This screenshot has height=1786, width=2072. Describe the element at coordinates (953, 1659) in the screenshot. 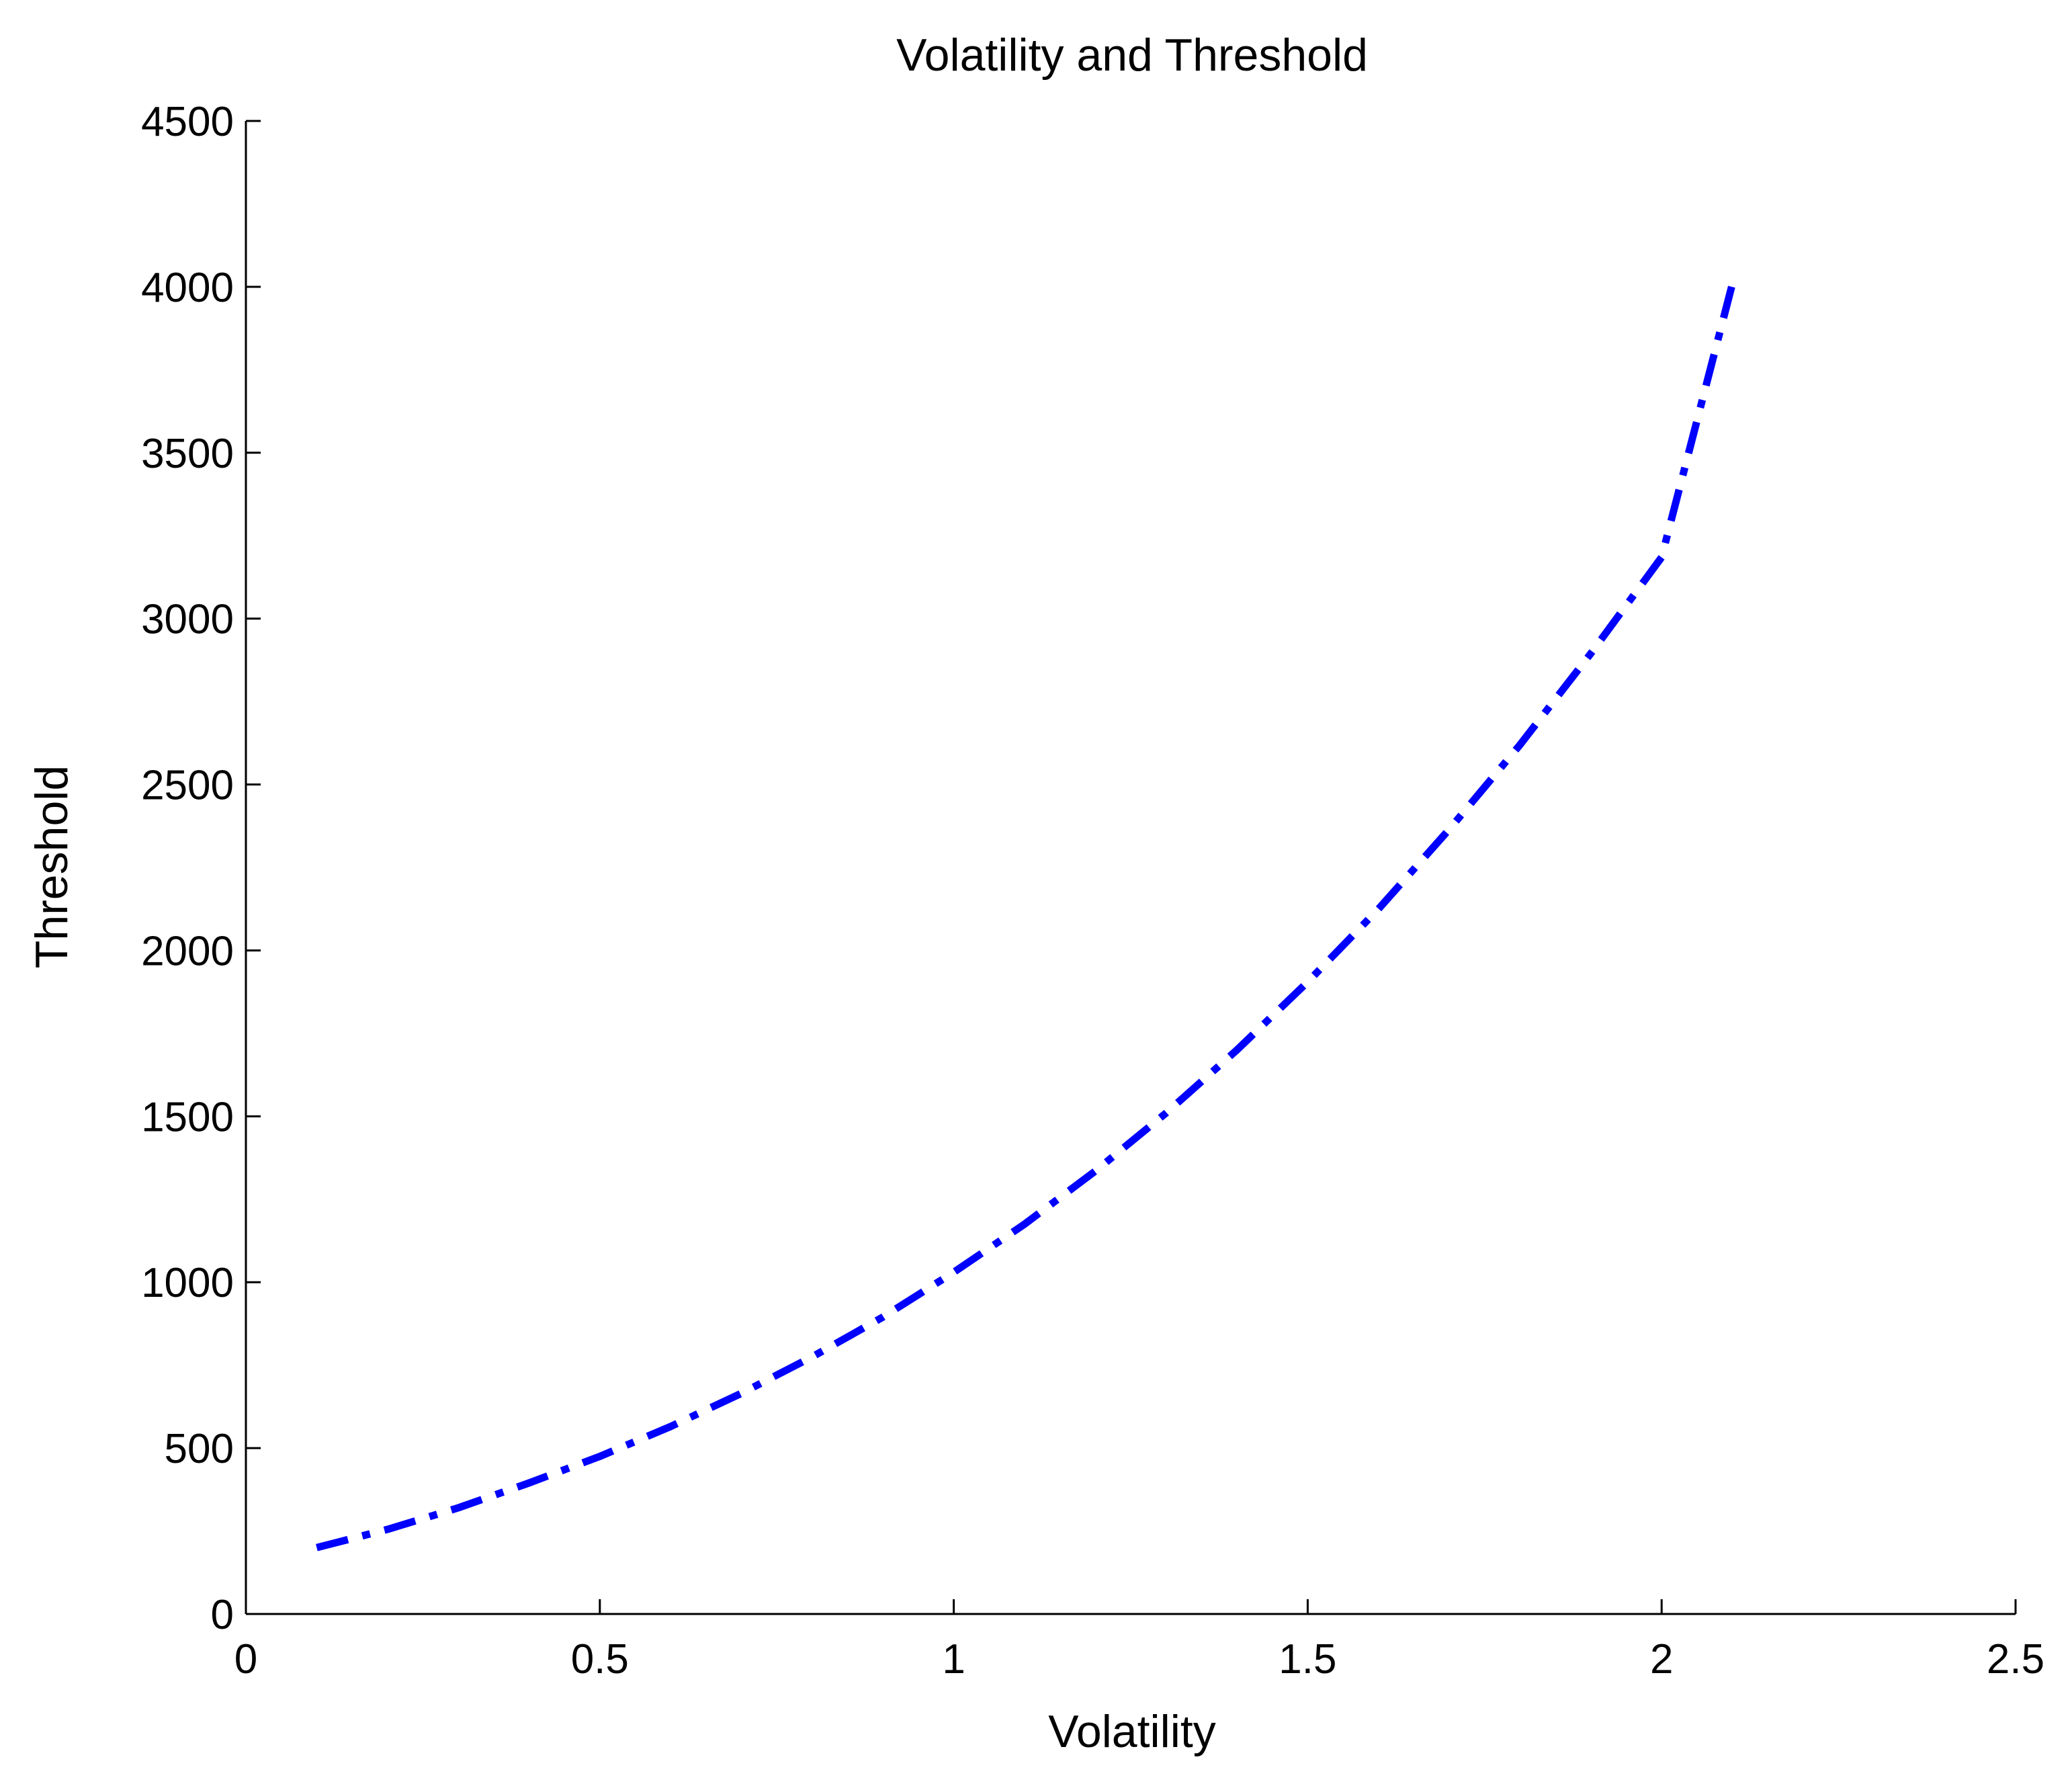

I see `x-tick-label: 1` at that location.